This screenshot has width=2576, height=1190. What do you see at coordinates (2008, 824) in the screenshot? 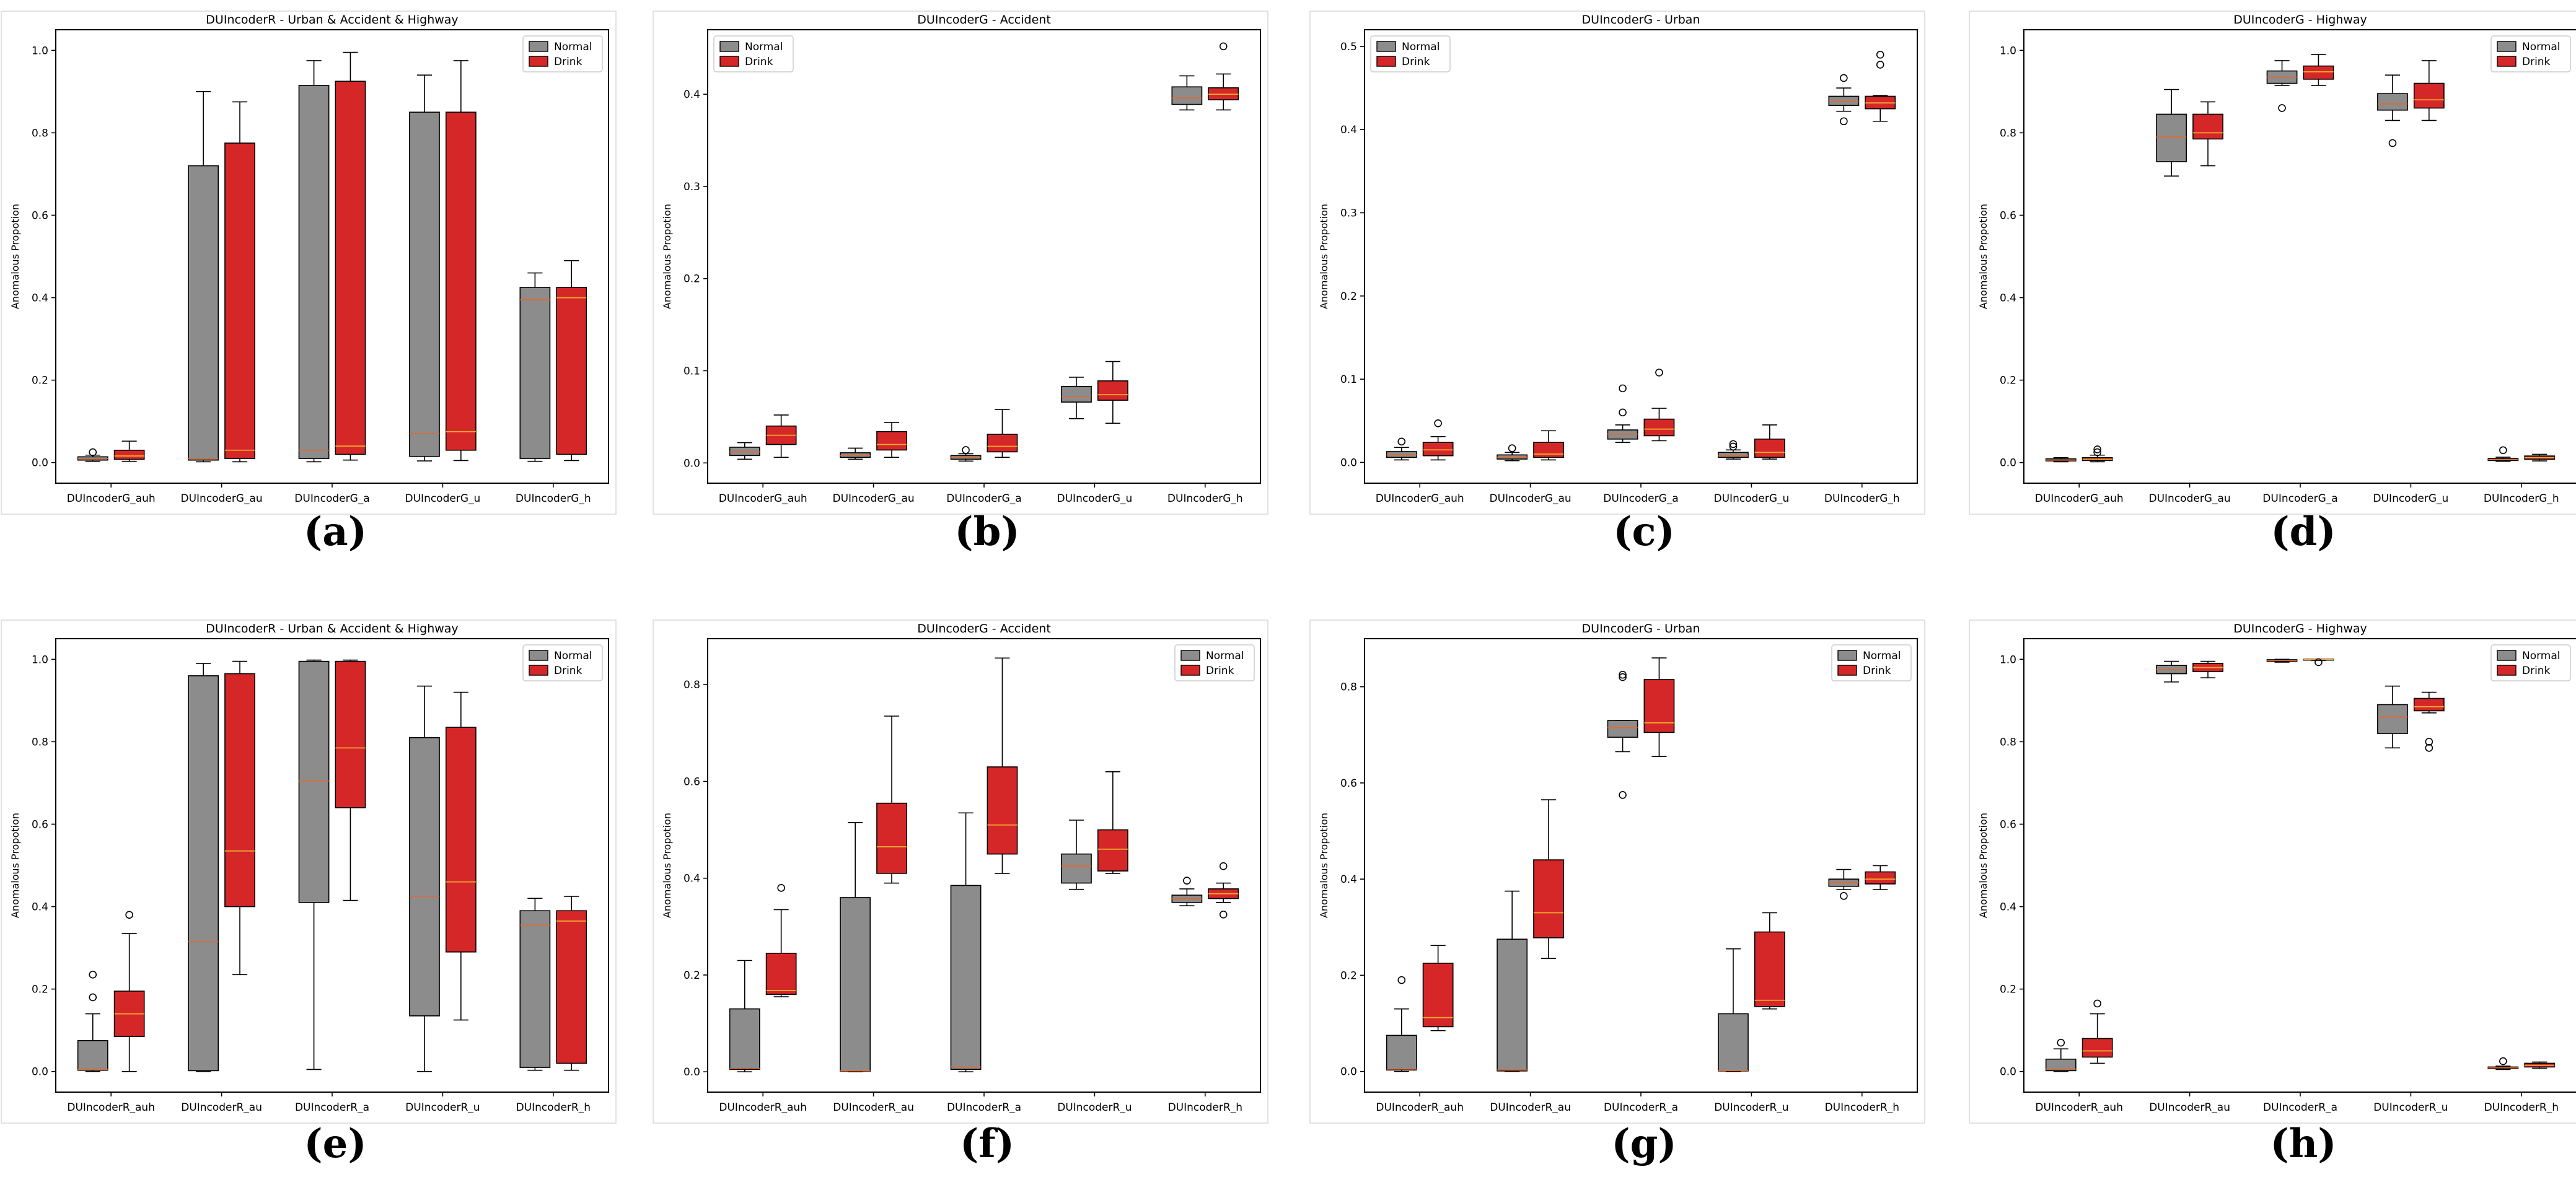
I see `y-tick-label: 0.6` at bounding box center [2008, 824].